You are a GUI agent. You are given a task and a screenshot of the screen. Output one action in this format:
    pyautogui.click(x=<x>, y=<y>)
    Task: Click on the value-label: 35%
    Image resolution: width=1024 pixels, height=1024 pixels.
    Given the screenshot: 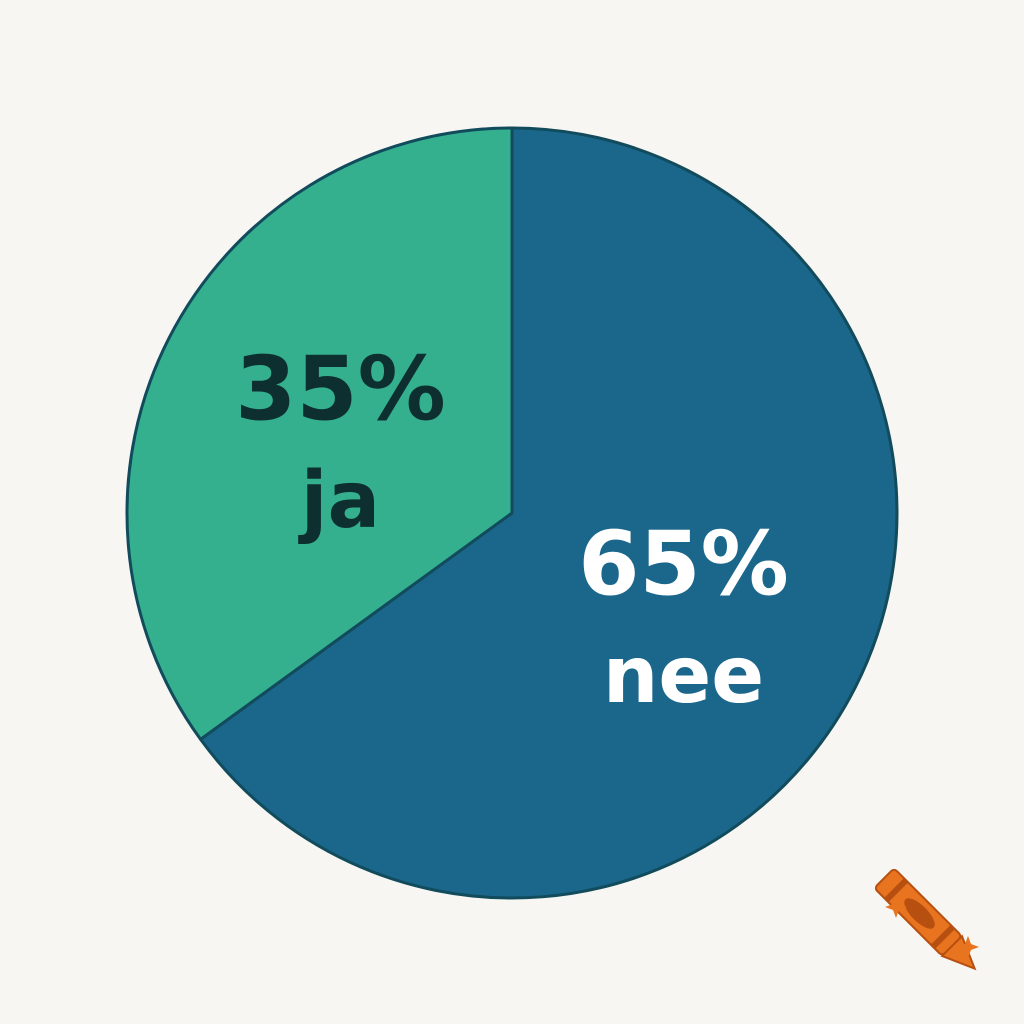 What is the action you would take?
    pyautogui.click(x=340, y=389)
    